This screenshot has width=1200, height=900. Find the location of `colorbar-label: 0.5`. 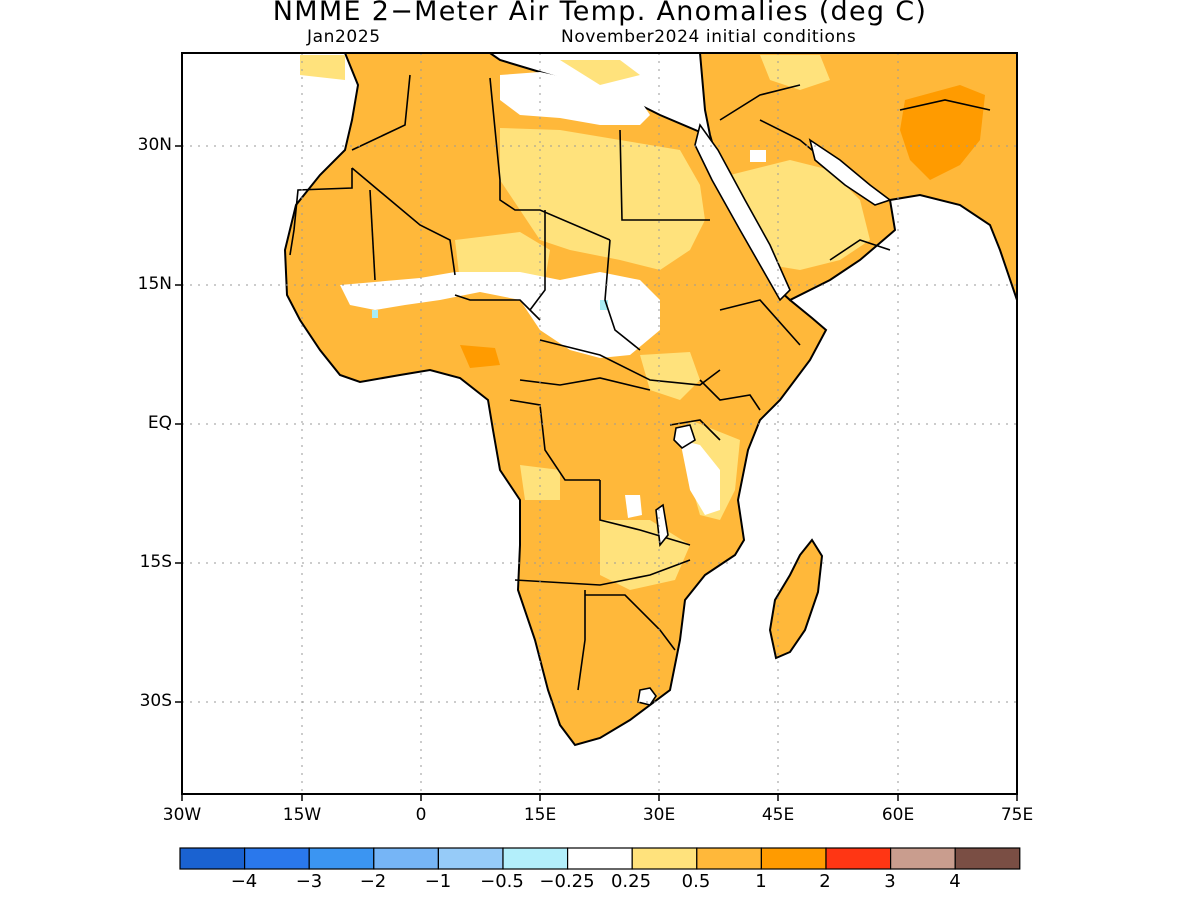

colorbar-label: 0.5 is located at coordinates (696, 881).